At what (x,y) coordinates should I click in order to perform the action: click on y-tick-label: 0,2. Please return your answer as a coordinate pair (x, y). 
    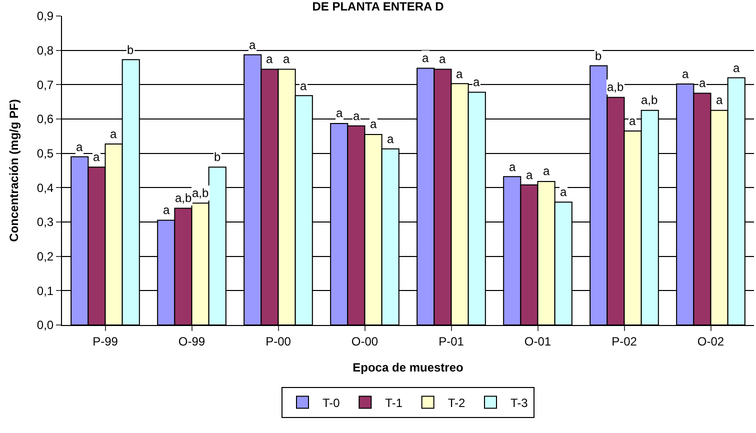
    Looking at the image, I should click on (45, 257).